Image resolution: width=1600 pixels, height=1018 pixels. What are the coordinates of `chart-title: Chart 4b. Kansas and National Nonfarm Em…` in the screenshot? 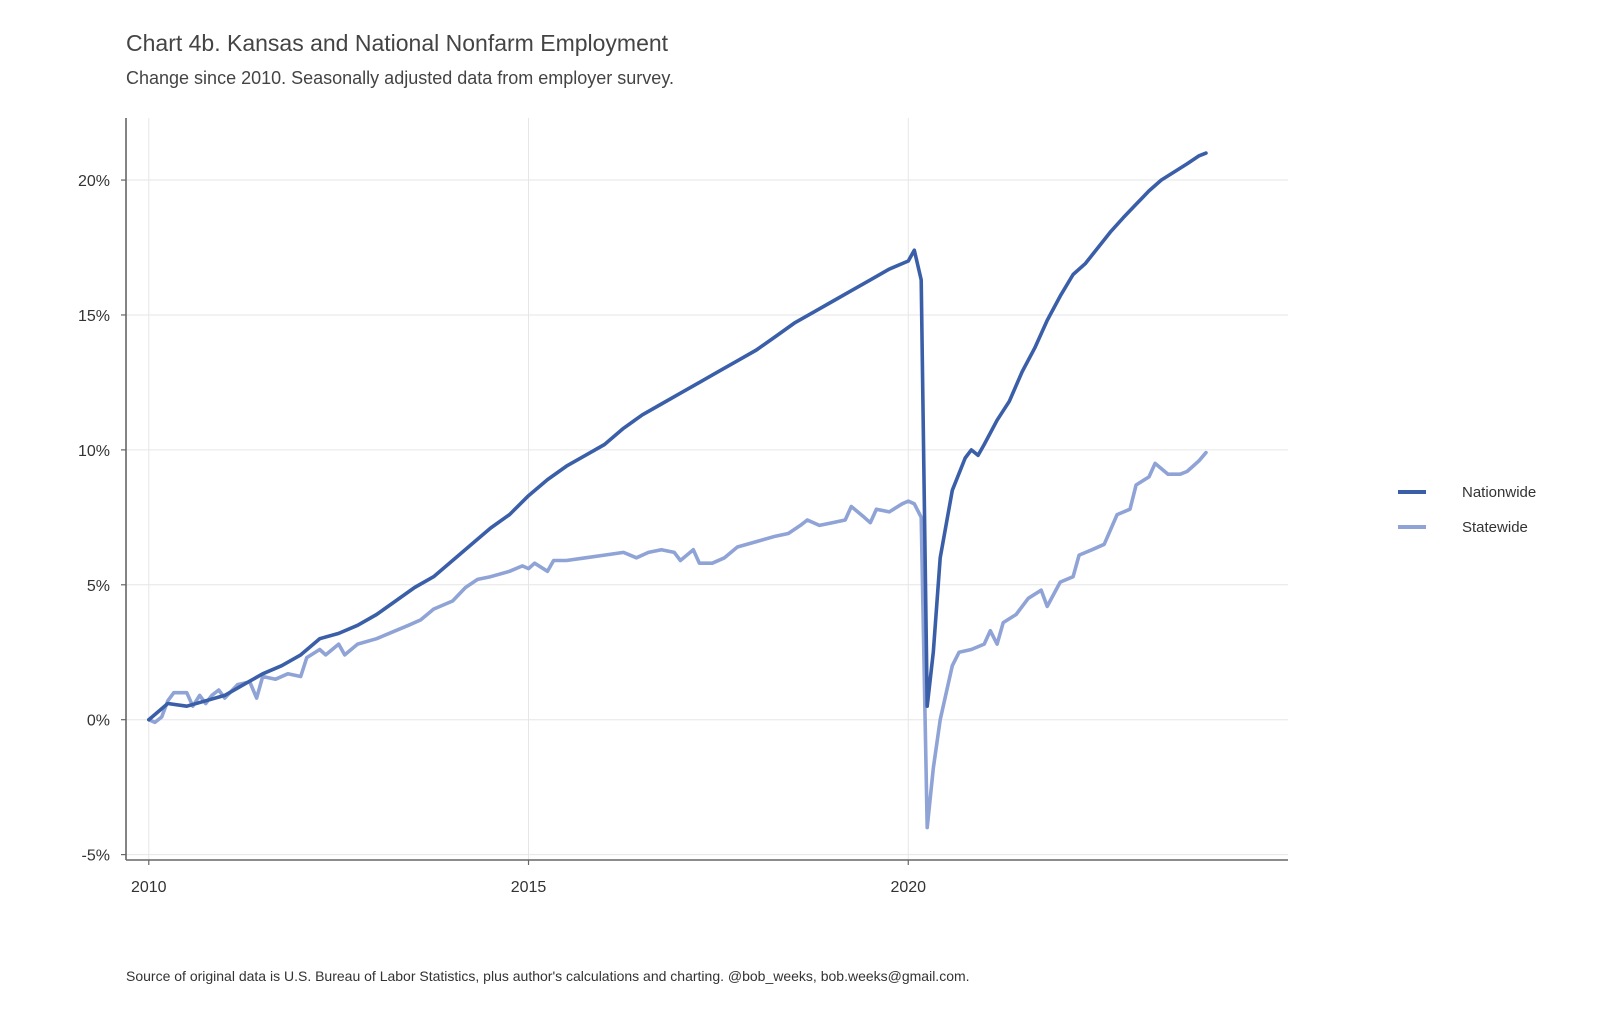 It's located at (397, 43).